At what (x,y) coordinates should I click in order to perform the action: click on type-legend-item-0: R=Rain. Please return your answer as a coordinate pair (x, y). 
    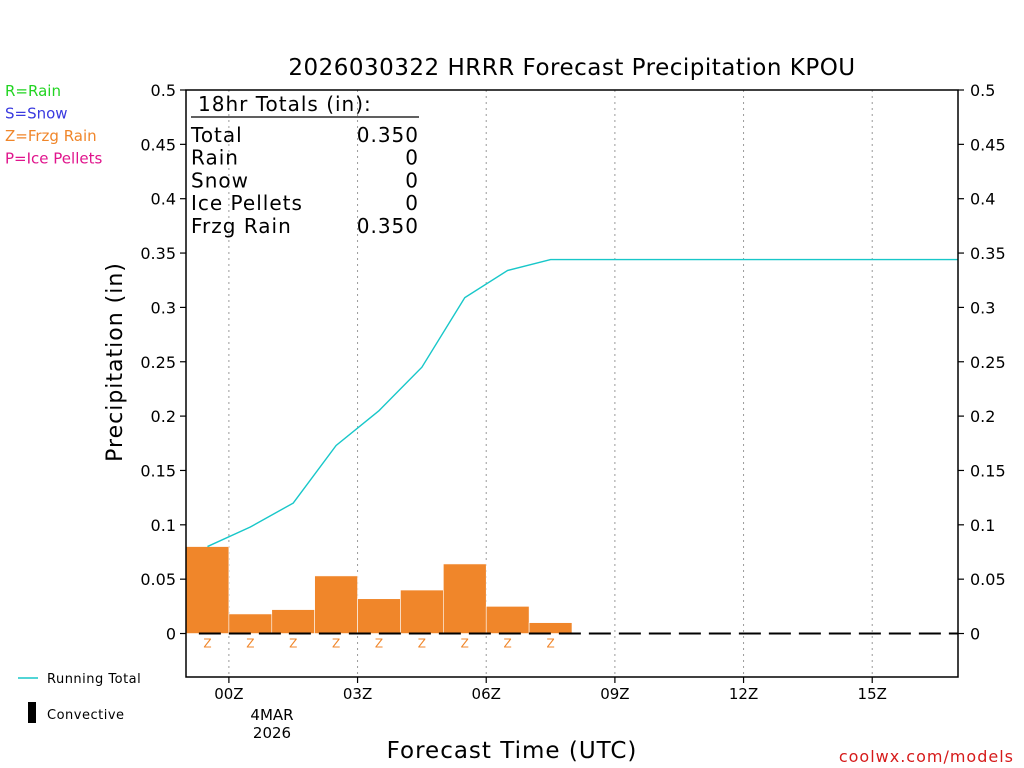
    Looking at the image, I should click on (33, 91).